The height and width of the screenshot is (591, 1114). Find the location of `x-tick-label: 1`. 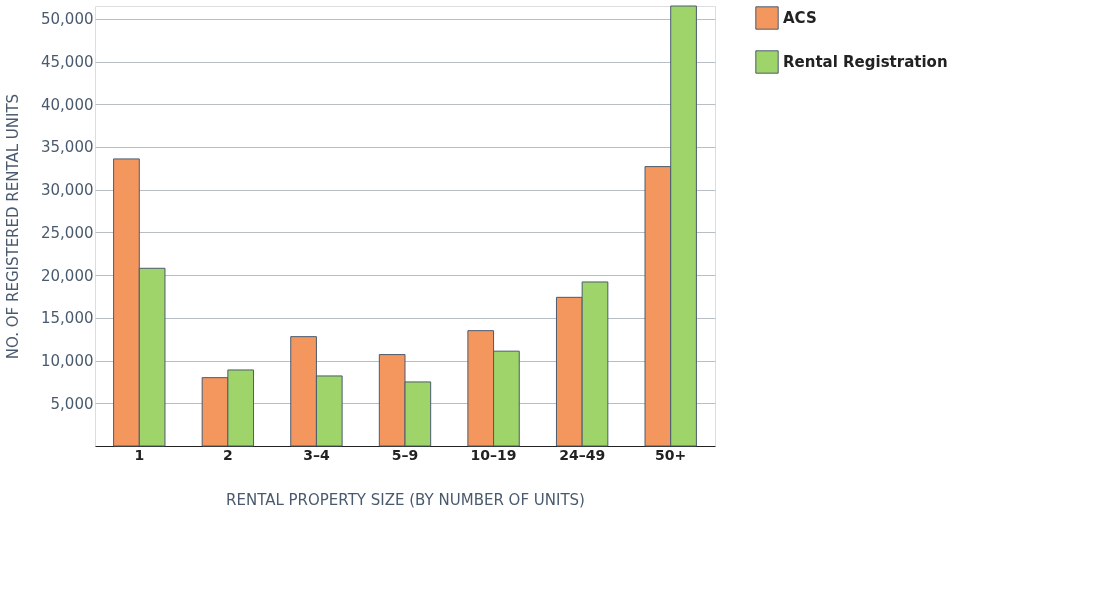

x-tick-label: 1 is located at coordinates (139, 454).